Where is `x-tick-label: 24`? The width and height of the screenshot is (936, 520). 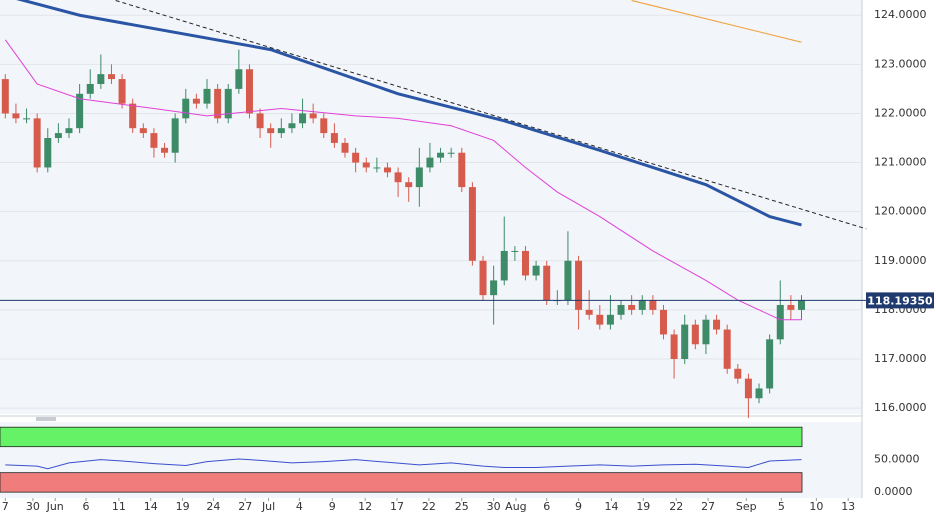
x-tick-label: 24 is located at coordinates (213, 506).